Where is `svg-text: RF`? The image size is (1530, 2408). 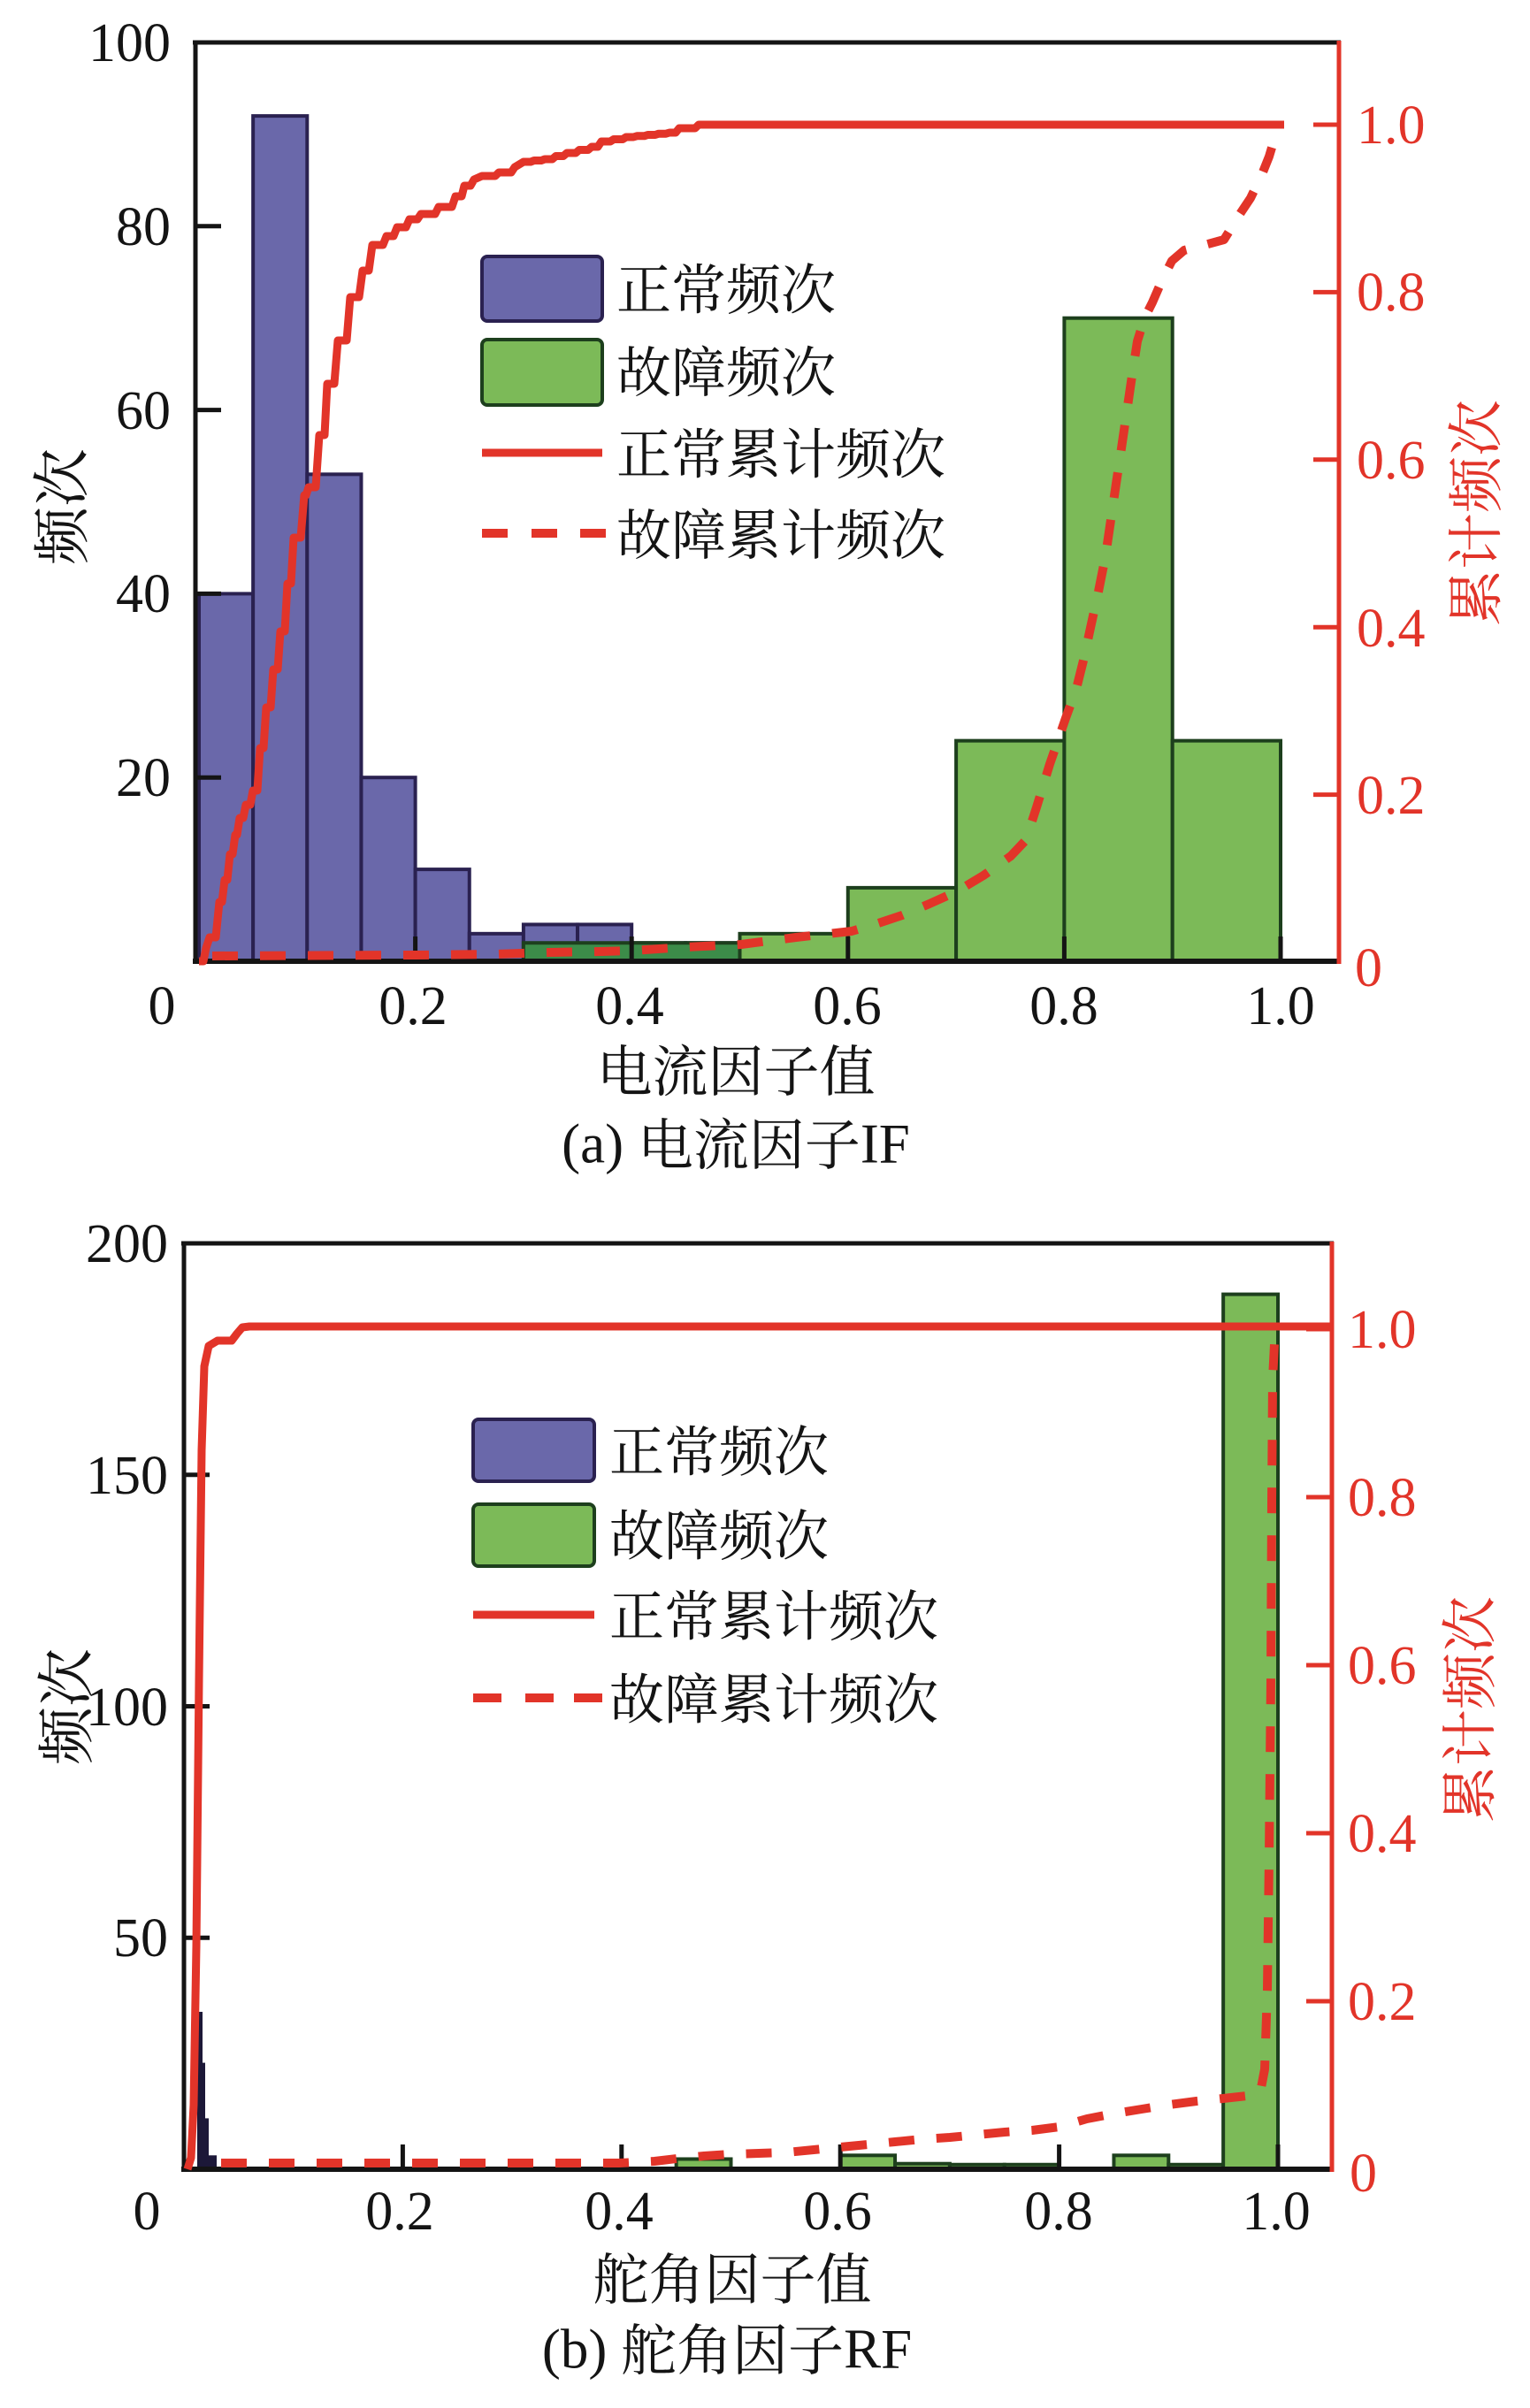 svg-text: RF is located at coordinates (878, 2350).